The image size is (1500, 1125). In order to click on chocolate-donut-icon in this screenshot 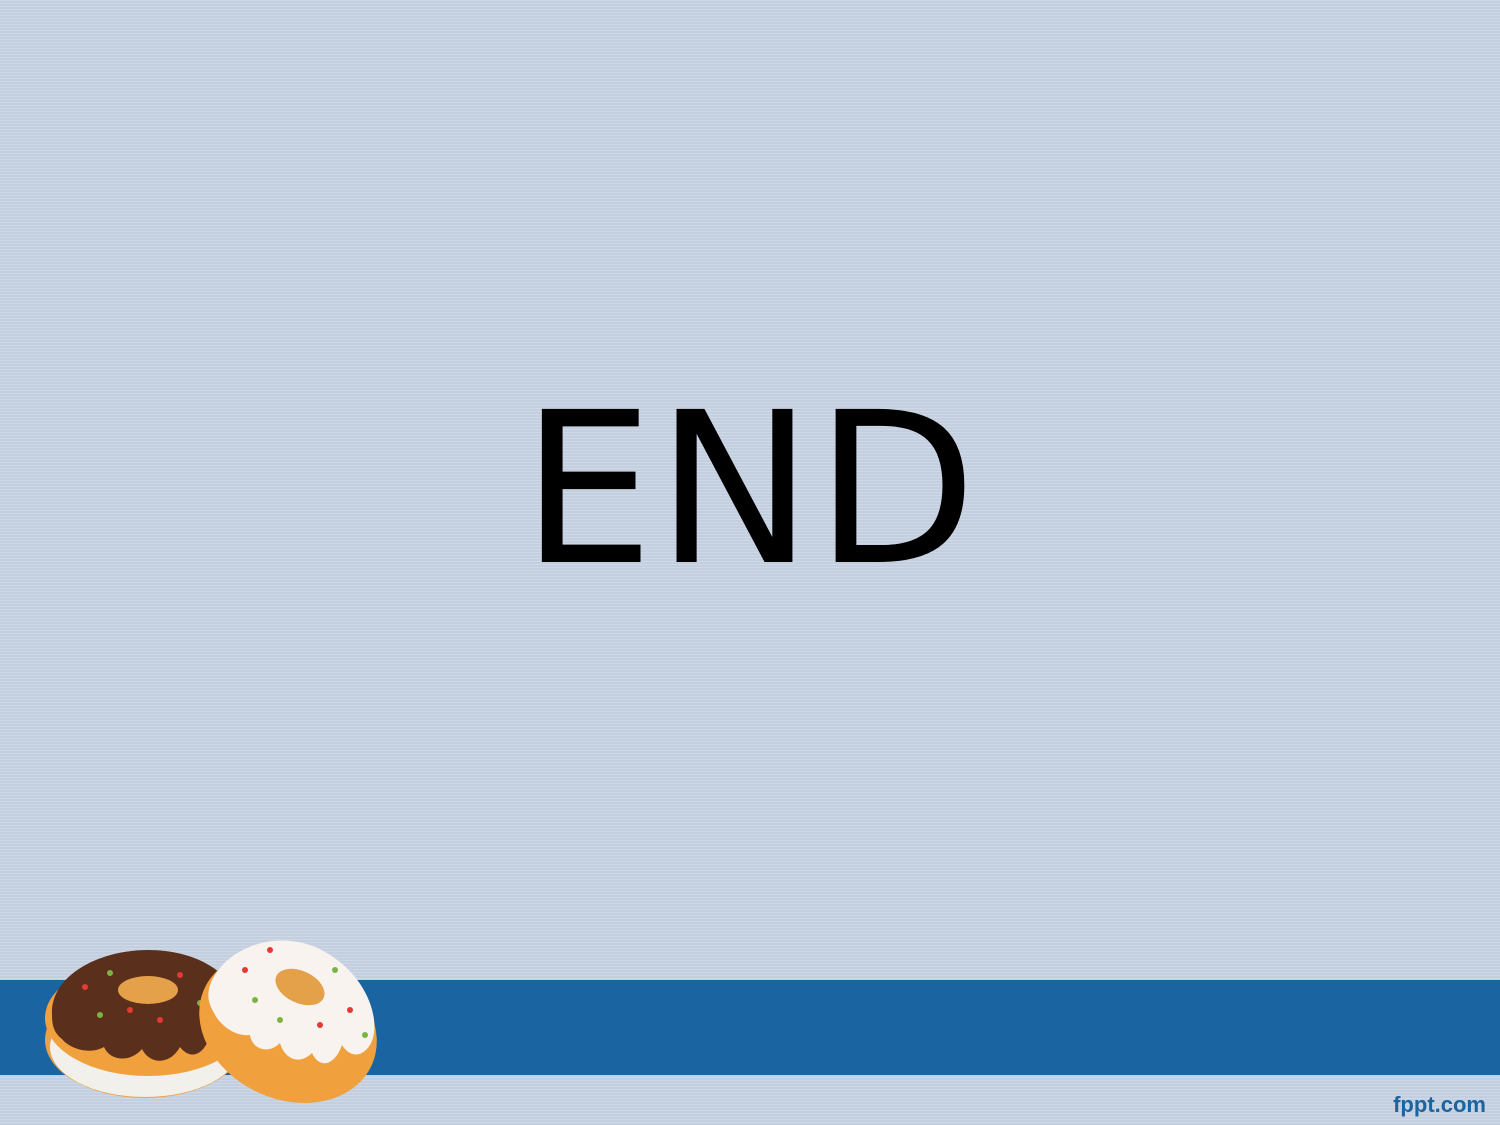, I will do `click(148, 1024)`.